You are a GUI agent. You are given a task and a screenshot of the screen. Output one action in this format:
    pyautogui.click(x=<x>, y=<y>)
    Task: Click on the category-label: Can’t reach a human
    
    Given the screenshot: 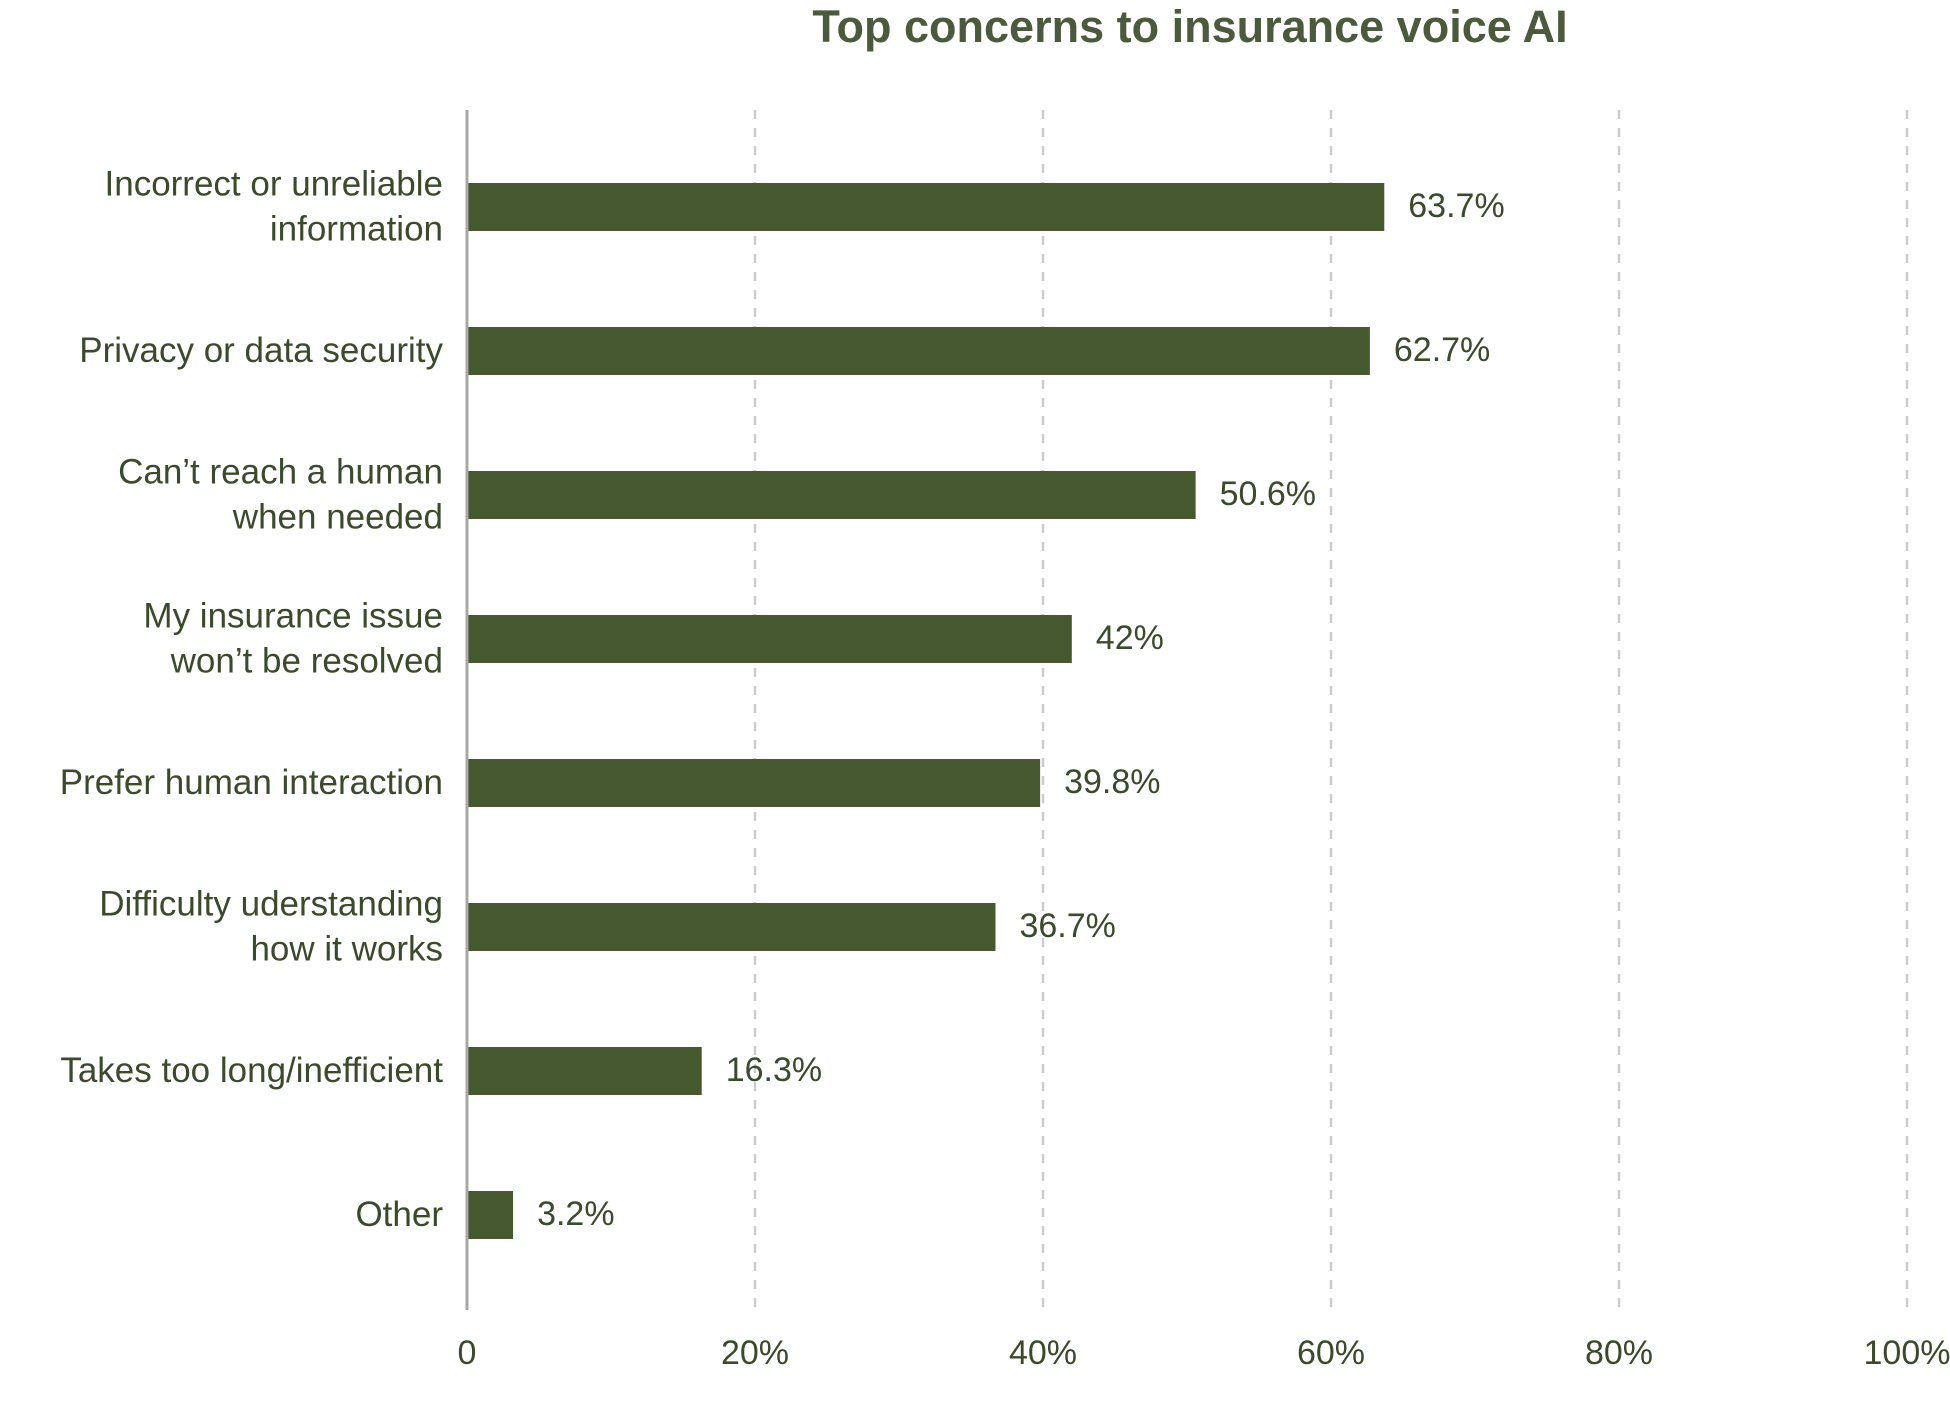 What is the action you would take?
    pyautogui.click(x=280, y=472)
    